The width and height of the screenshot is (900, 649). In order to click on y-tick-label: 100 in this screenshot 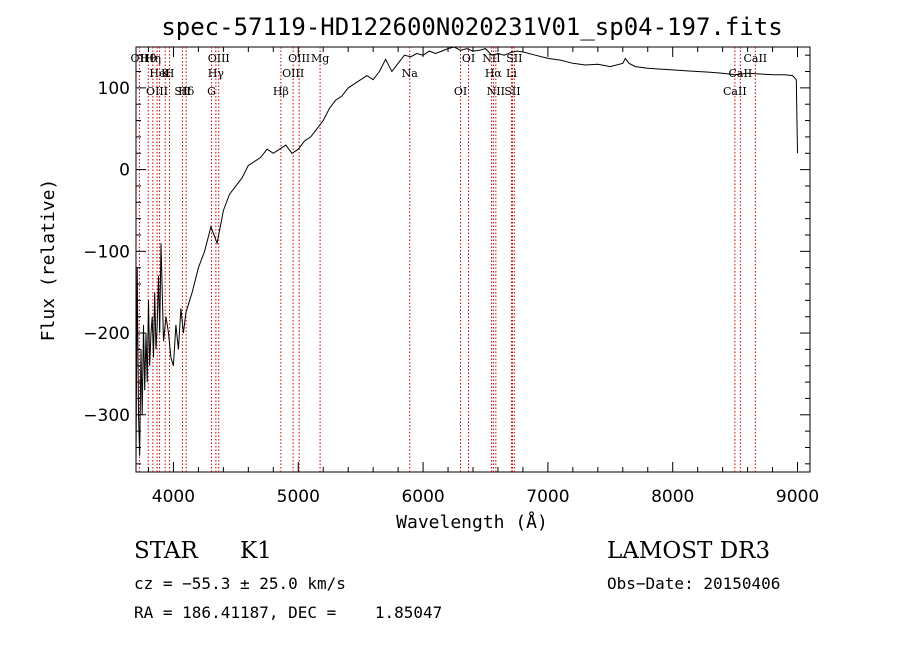, I will do `click(114, 89)`.